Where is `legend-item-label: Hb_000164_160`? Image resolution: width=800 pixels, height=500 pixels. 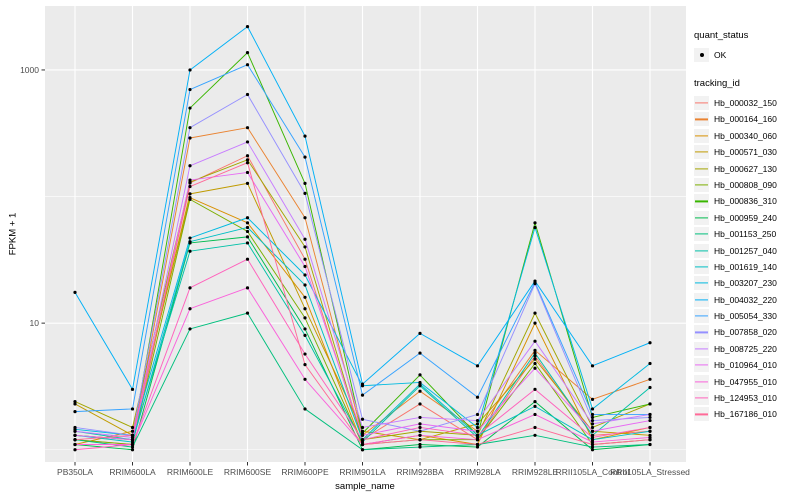
legend-item-label: Hb_000164_160 is located at coordinates (745, 119).